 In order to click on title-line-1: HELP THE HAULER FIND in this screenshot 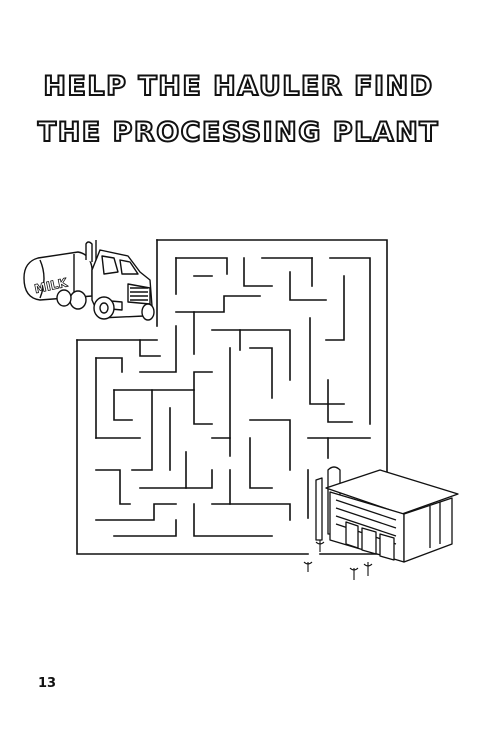, I will do `click(238, 86)`.